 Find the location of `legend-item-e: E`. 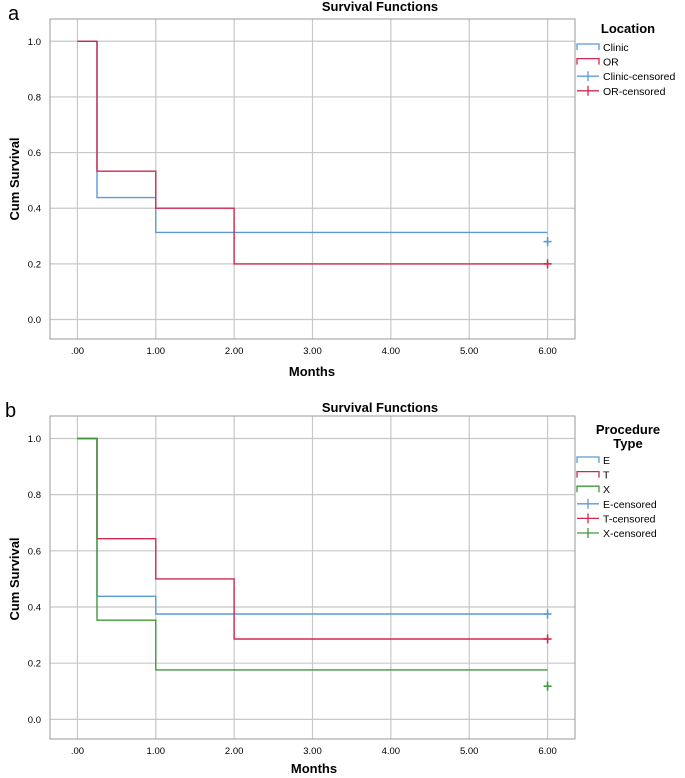

legend-item-e: E is located at coordinates (593, 461).